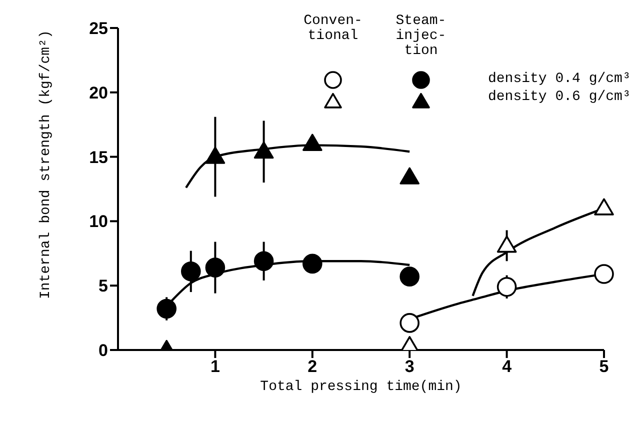 The width and height of the screenshot is (634, 426). Describe the element at coordinates (421, 36) in the screenshot. I see `annotation: Steam- injec- tion` at that location.